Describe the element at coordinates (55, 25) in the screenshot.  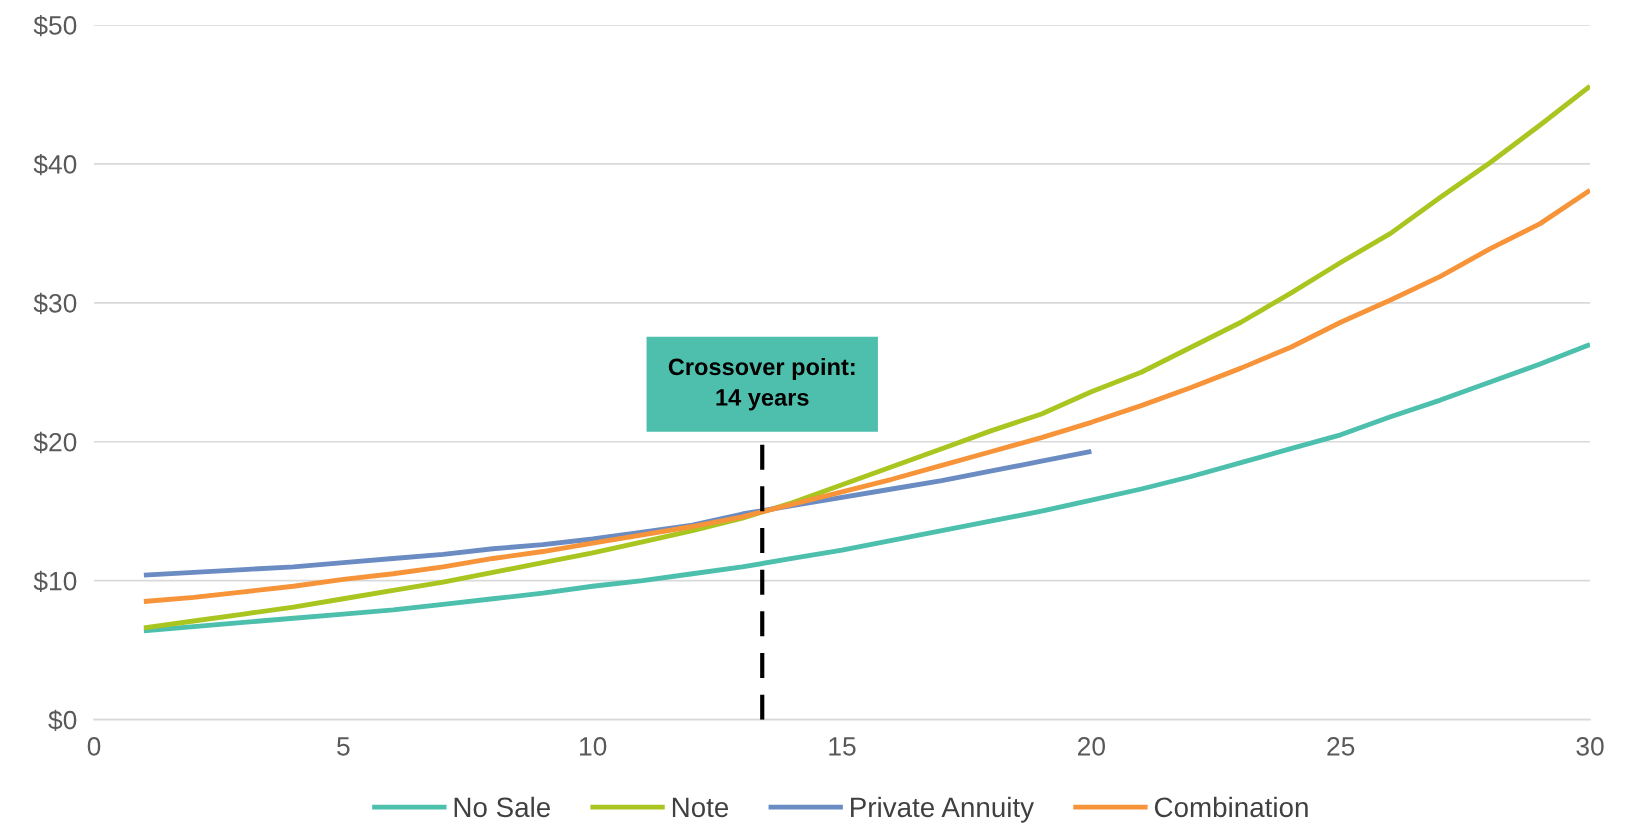
I see `y-tick-label: $50` at that location.